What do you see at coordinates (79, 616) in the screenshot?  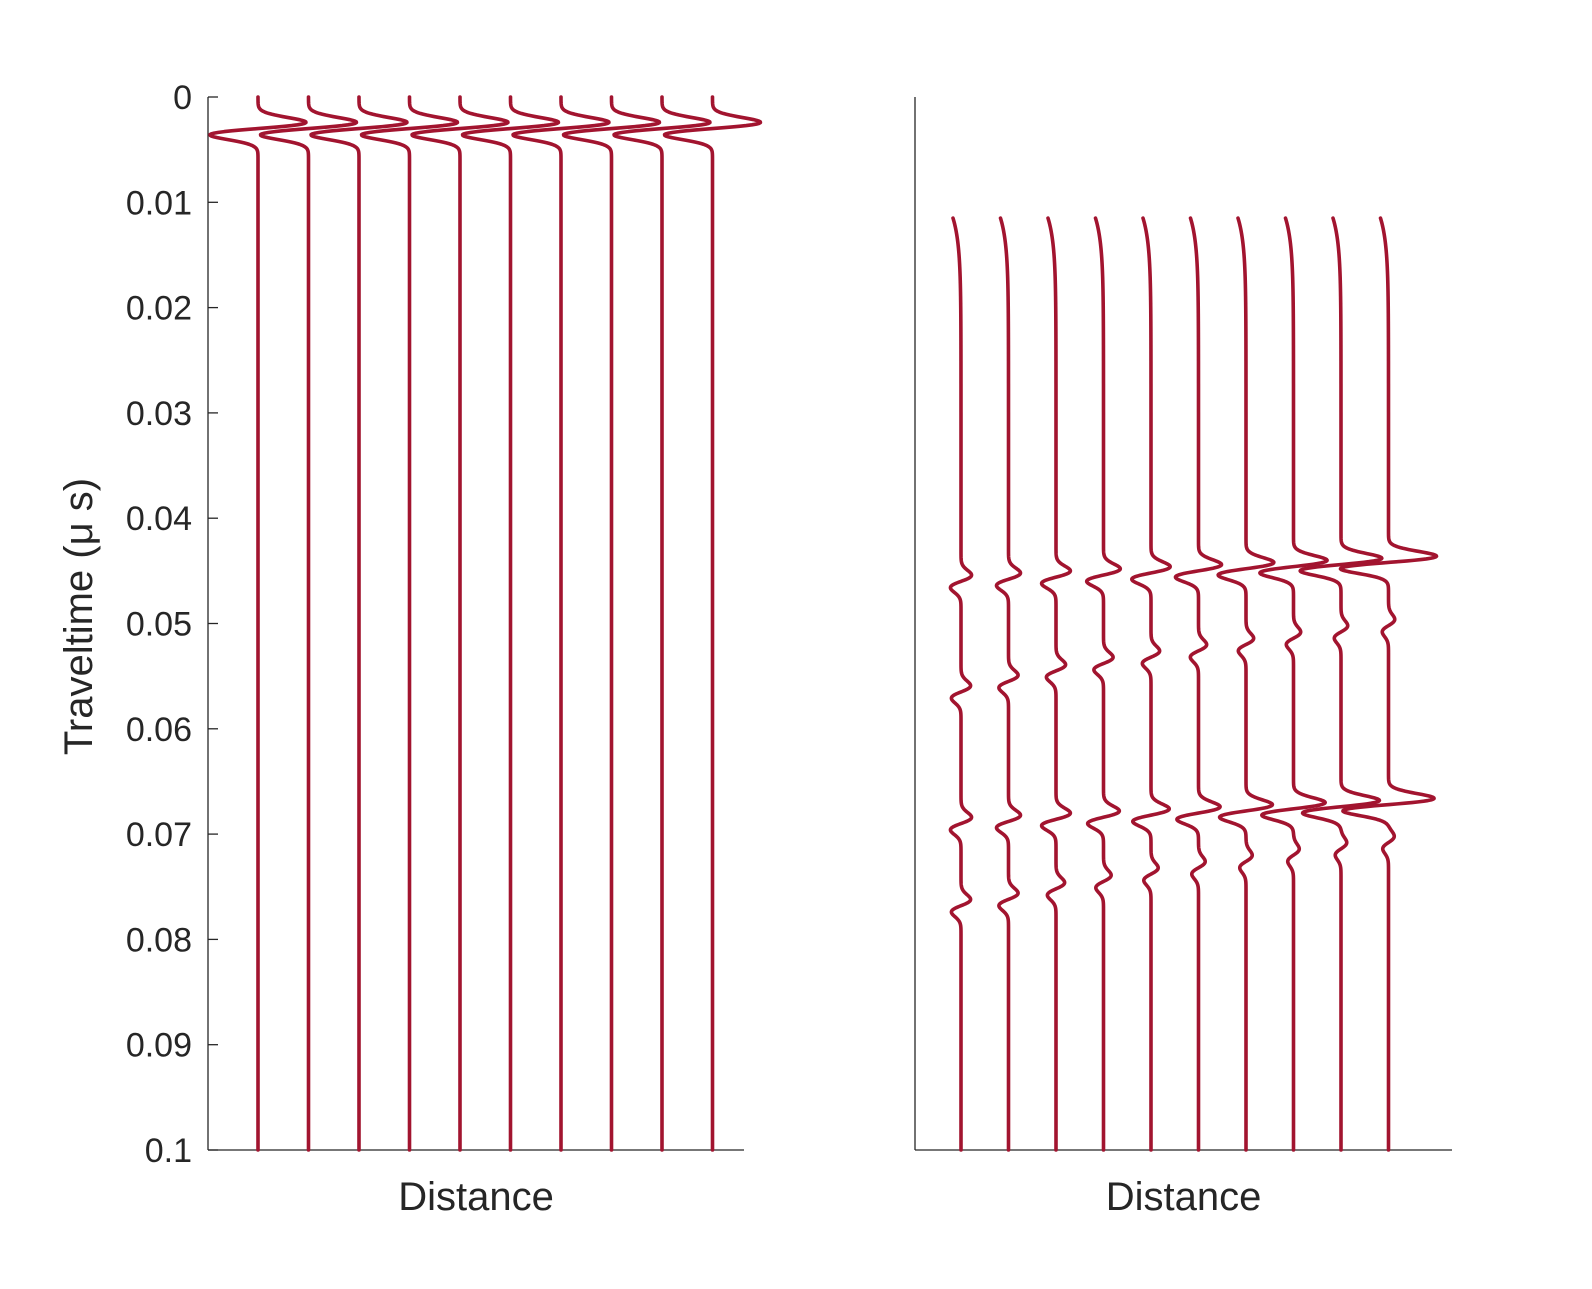 I see `y-axis-label: Traveltime (μ s)` at bounding box center [79, 616].